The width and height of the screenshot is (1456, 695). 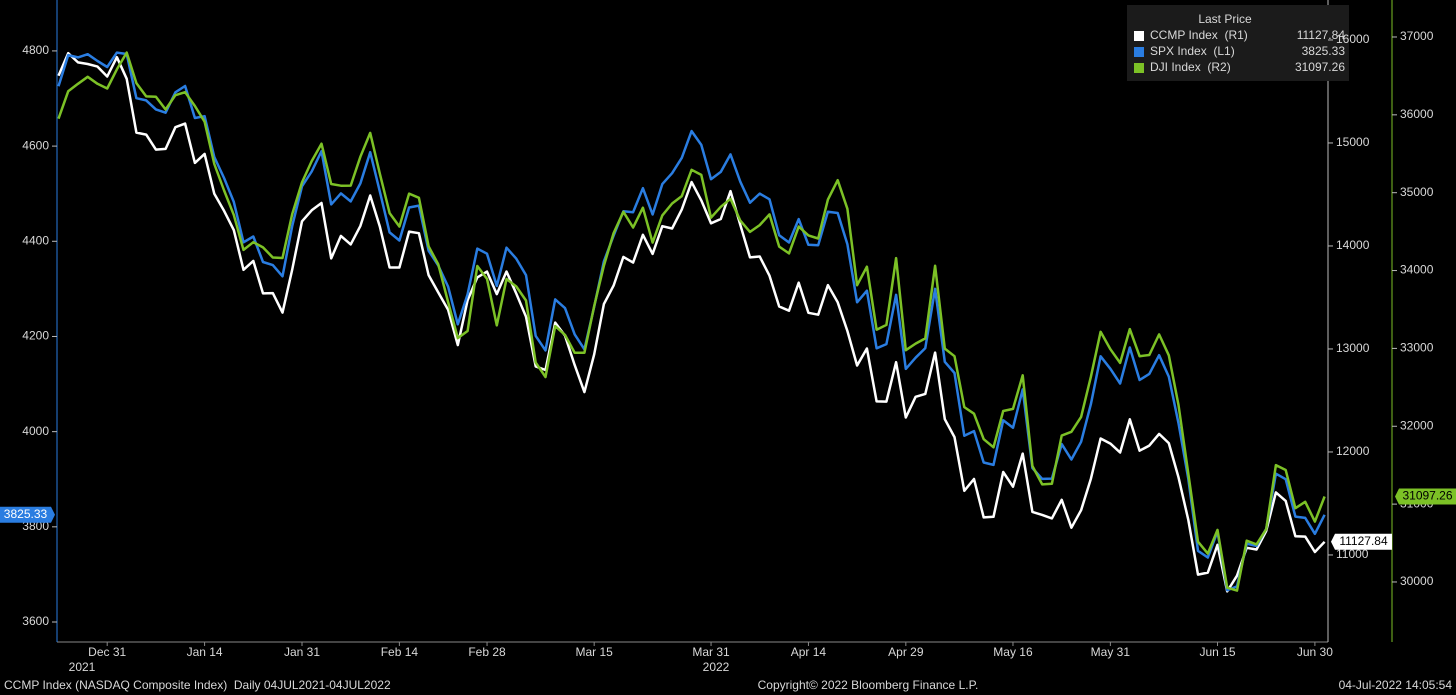 What do you see at coordinates (205, 652) in the screenshot?
I see `x-tick-label: Jan 14` at bounding box center [205, 652].